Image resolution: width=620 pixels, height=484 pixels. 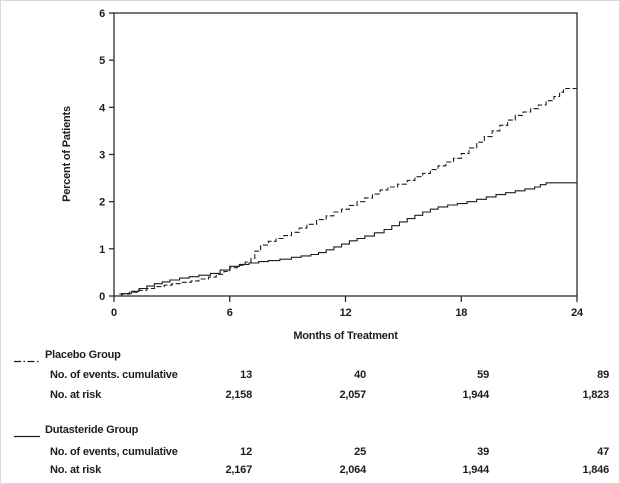 What do you see at coordinates (360, 375) in the screenshot?
I see `placebo-events-12mo: 40` at bounding box center [360, 375].